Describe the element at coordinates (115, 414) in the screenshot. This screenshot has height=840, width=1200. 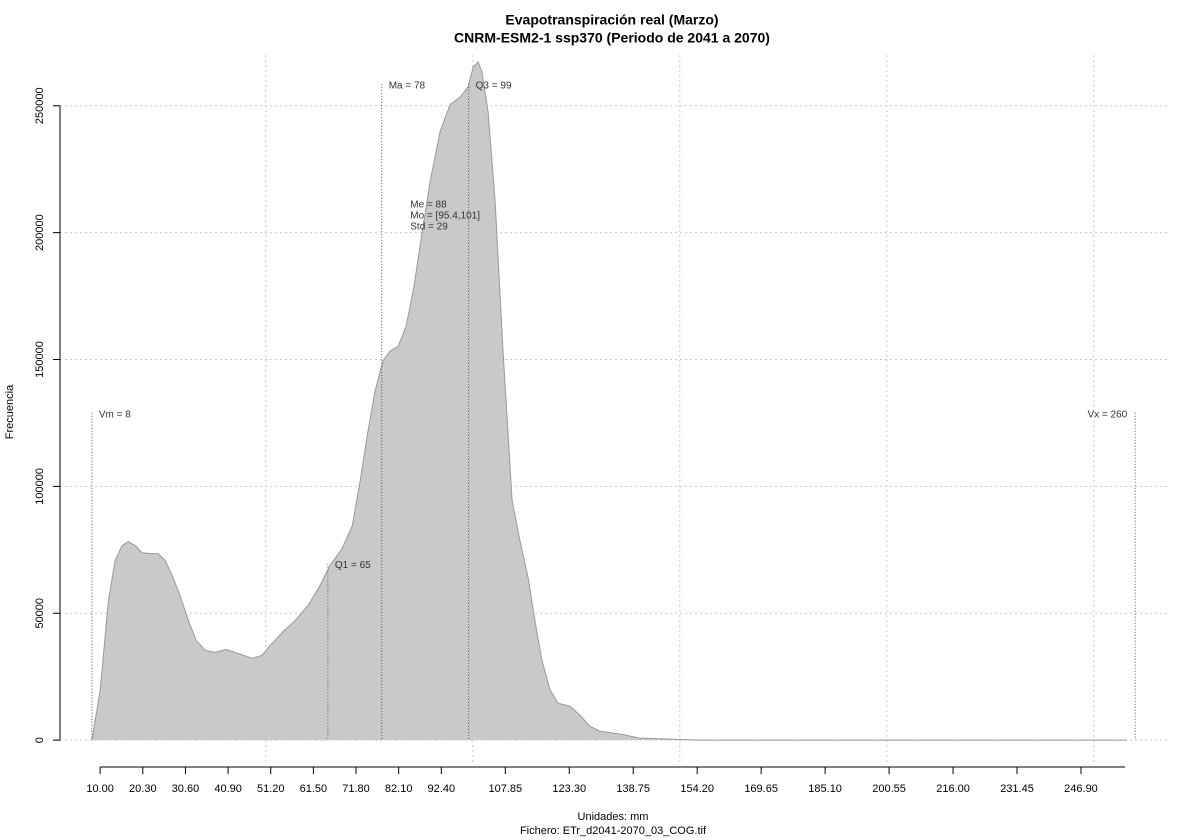
I see `marker-label: Vm = 8` at that location.